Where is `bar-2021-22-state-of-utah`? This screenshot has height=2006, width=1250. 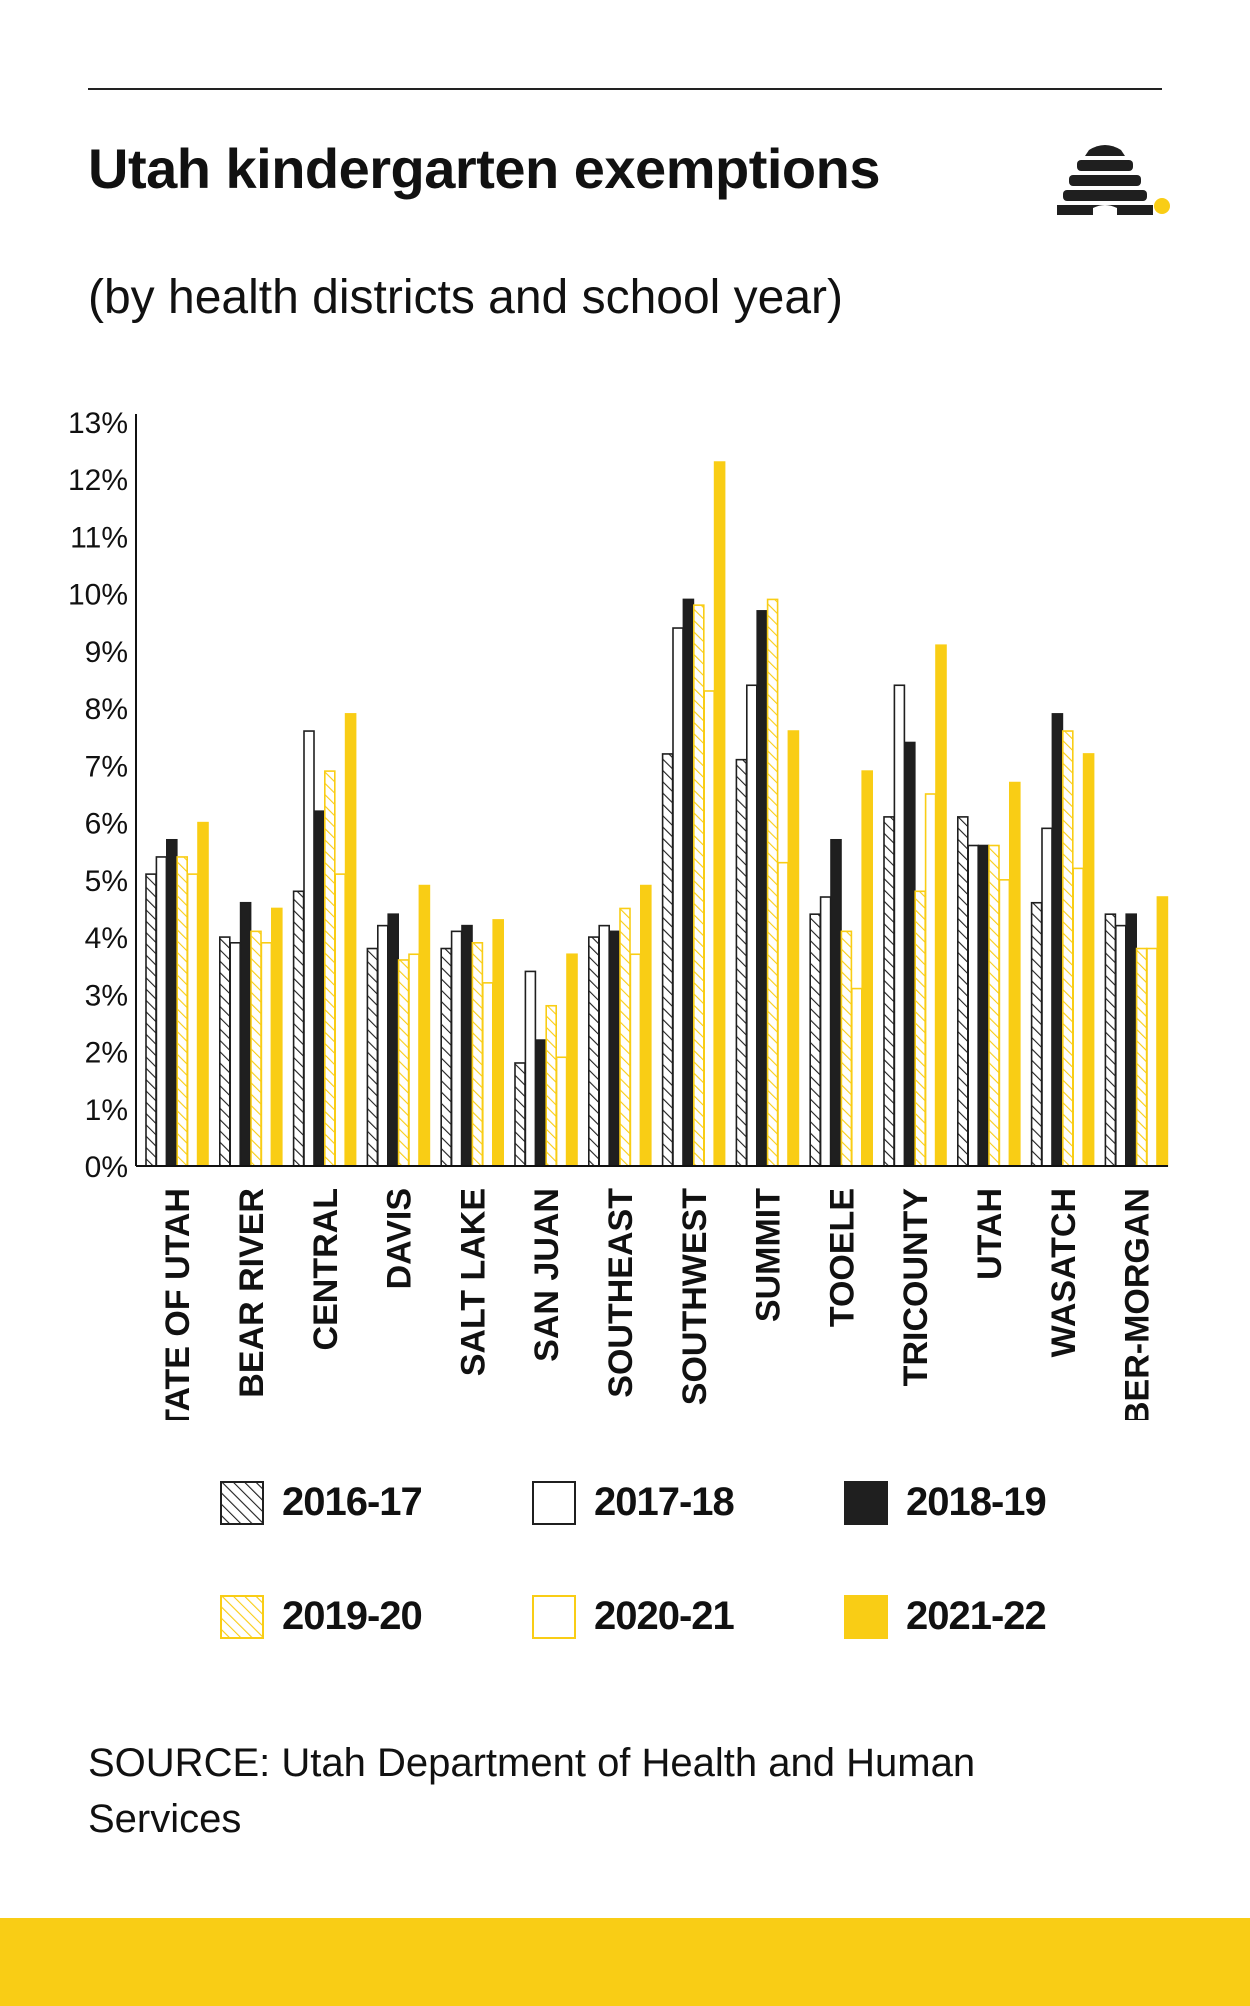
bar-2021-22-state-of-utah is located at coordinates (203, 994).